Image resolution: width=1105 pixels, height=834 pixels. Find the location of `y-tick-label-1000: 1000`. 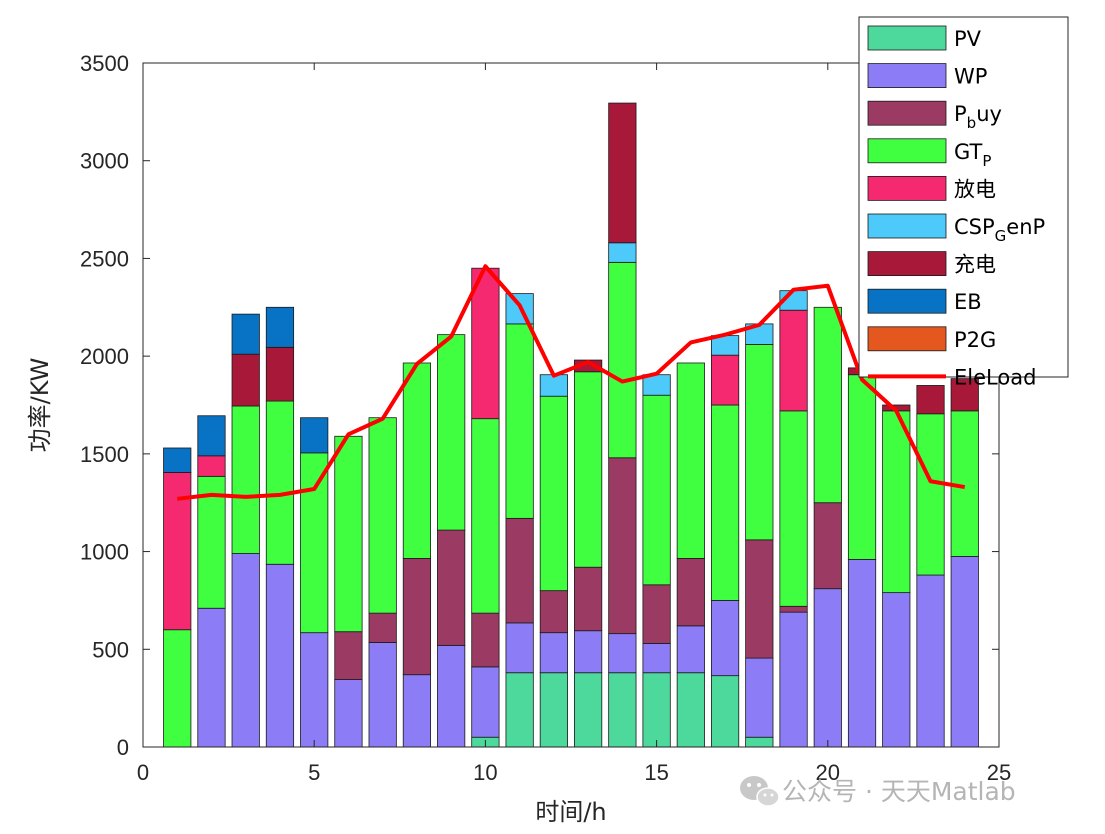

y-tick-label-1000: 1000 is located at coordinates (104, 552).